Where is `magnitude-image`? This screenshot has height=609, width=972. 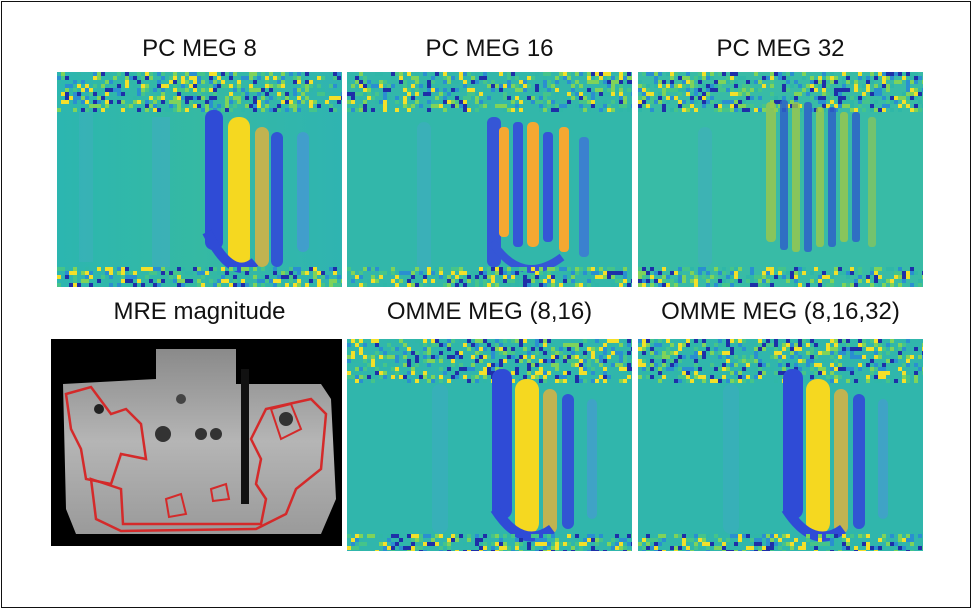 magnitude-image is located at coordinates (196, 442).